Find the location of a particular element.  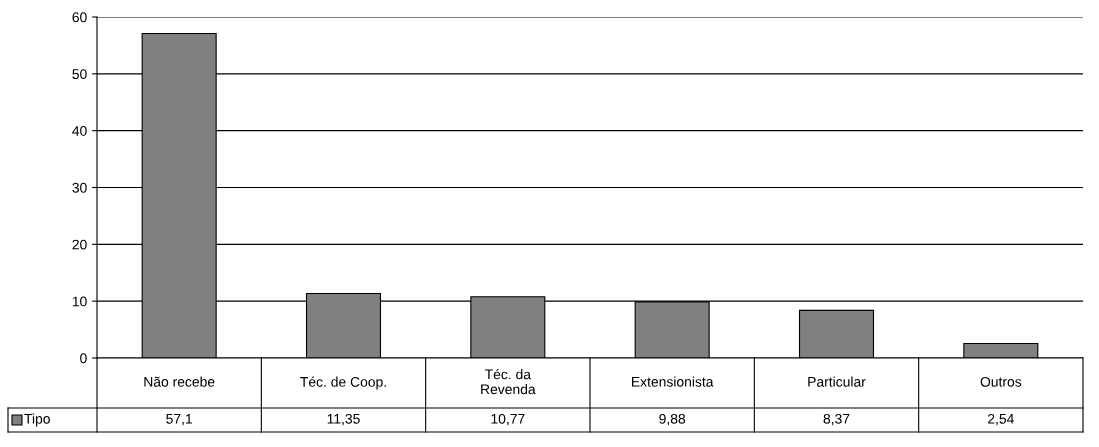

data-label: 9,88 is located at coordinates (672, 419).